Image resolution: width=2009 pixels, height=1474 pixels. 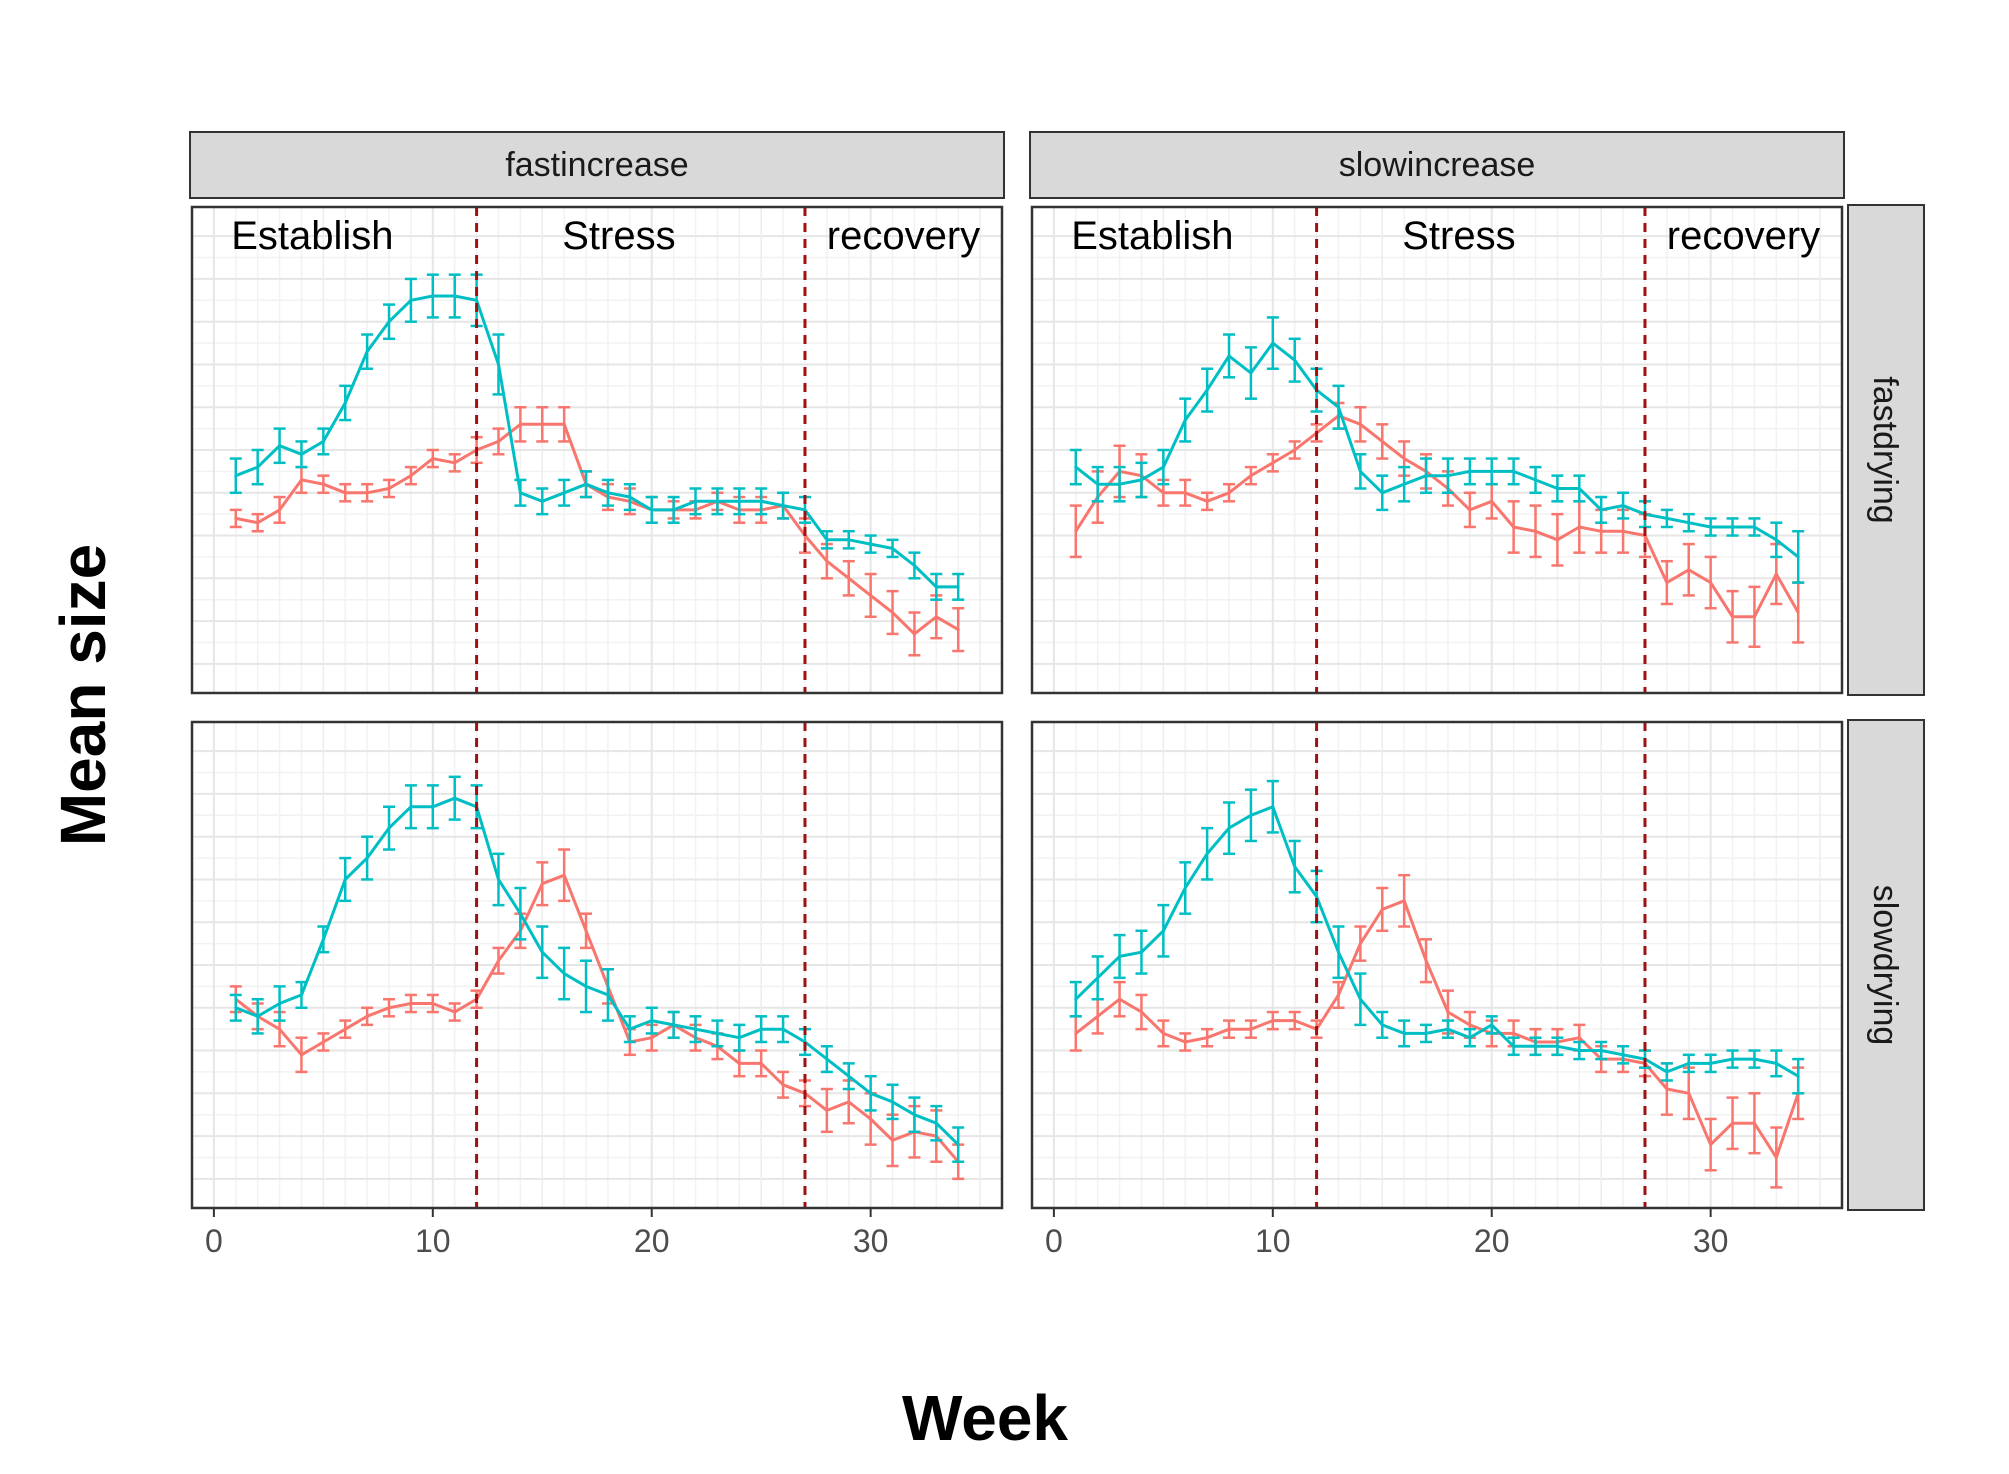 I want to click on x-tick-label: 0, so click(x=214, y=1241).